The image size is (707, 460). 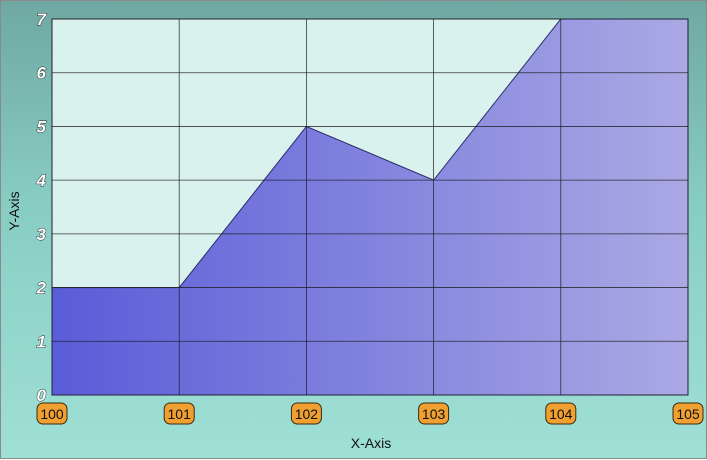 I want to click on x-tick-label: 100, so click(x=52, y=413).